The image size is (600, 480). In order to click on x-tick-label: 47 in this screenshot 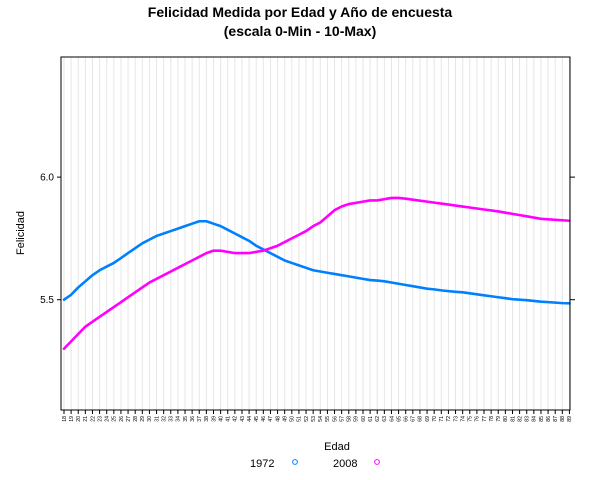, I will do `click(271, 419)`.